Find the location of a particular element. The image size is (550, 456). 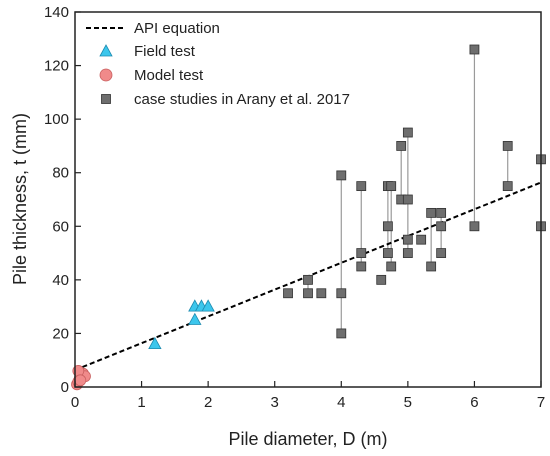

y-axis: 0 20 40 60 80 100 120 140 is located at coordinates (62, 200).